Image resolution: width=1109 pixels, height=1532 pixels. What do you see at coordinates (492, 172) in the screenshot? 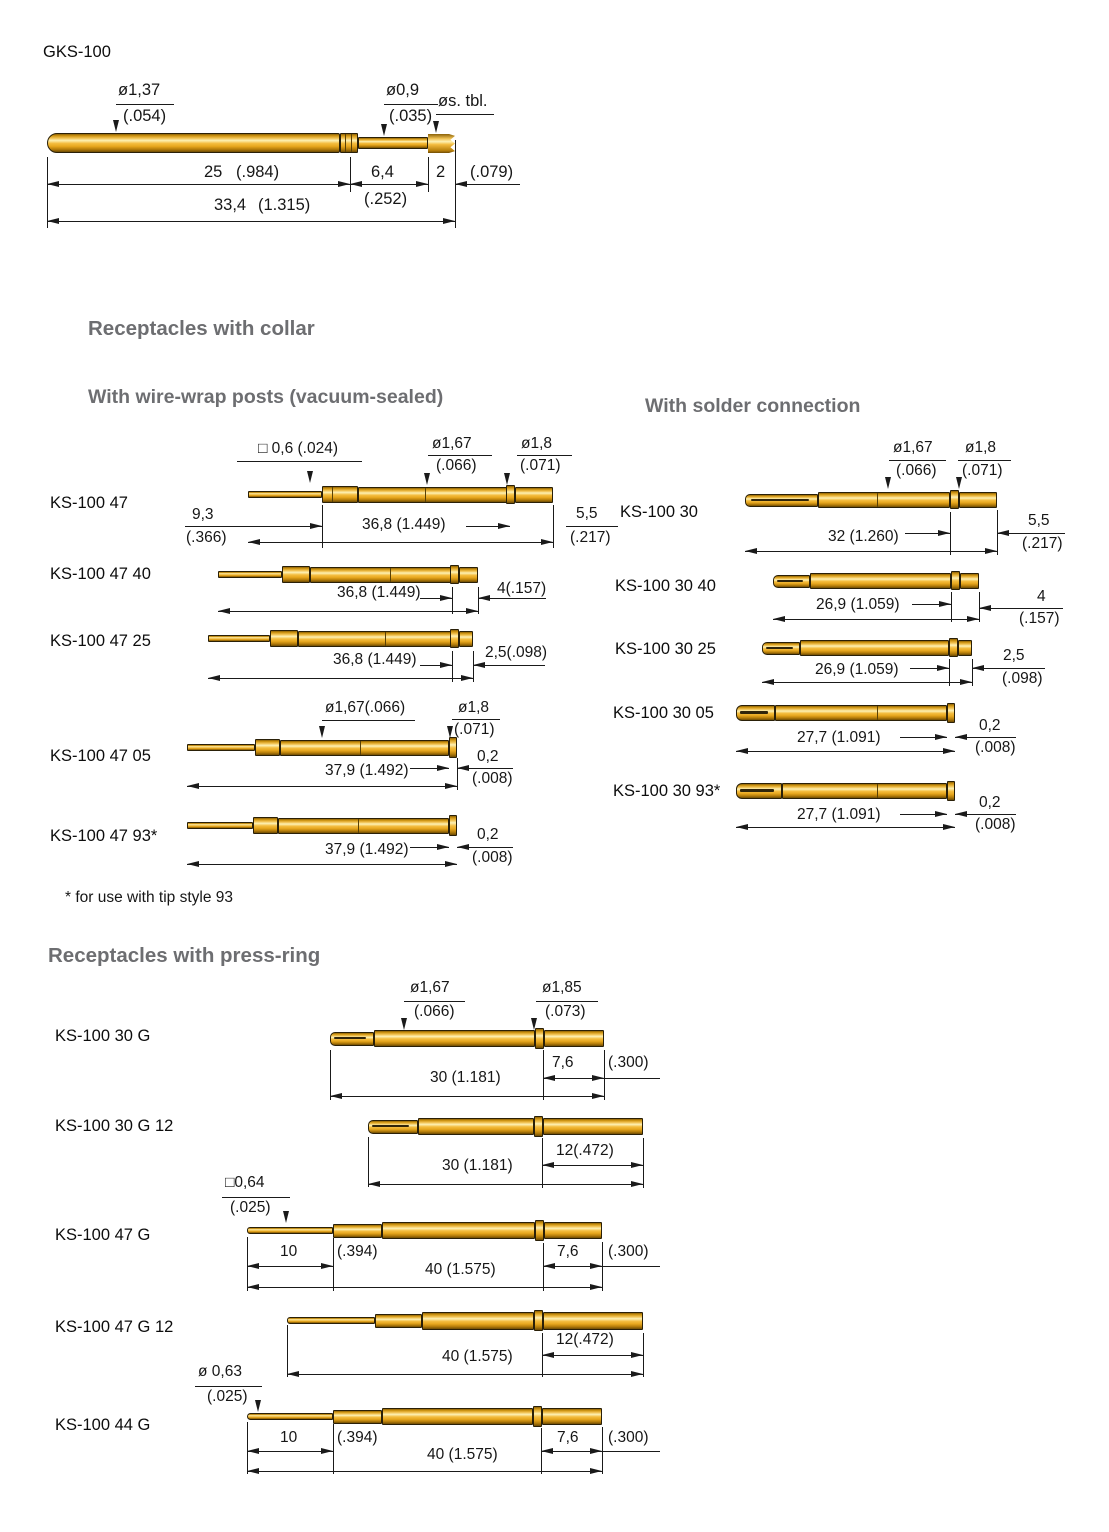
I see `dim-text: (.079)` at bounding box center [492, 172].